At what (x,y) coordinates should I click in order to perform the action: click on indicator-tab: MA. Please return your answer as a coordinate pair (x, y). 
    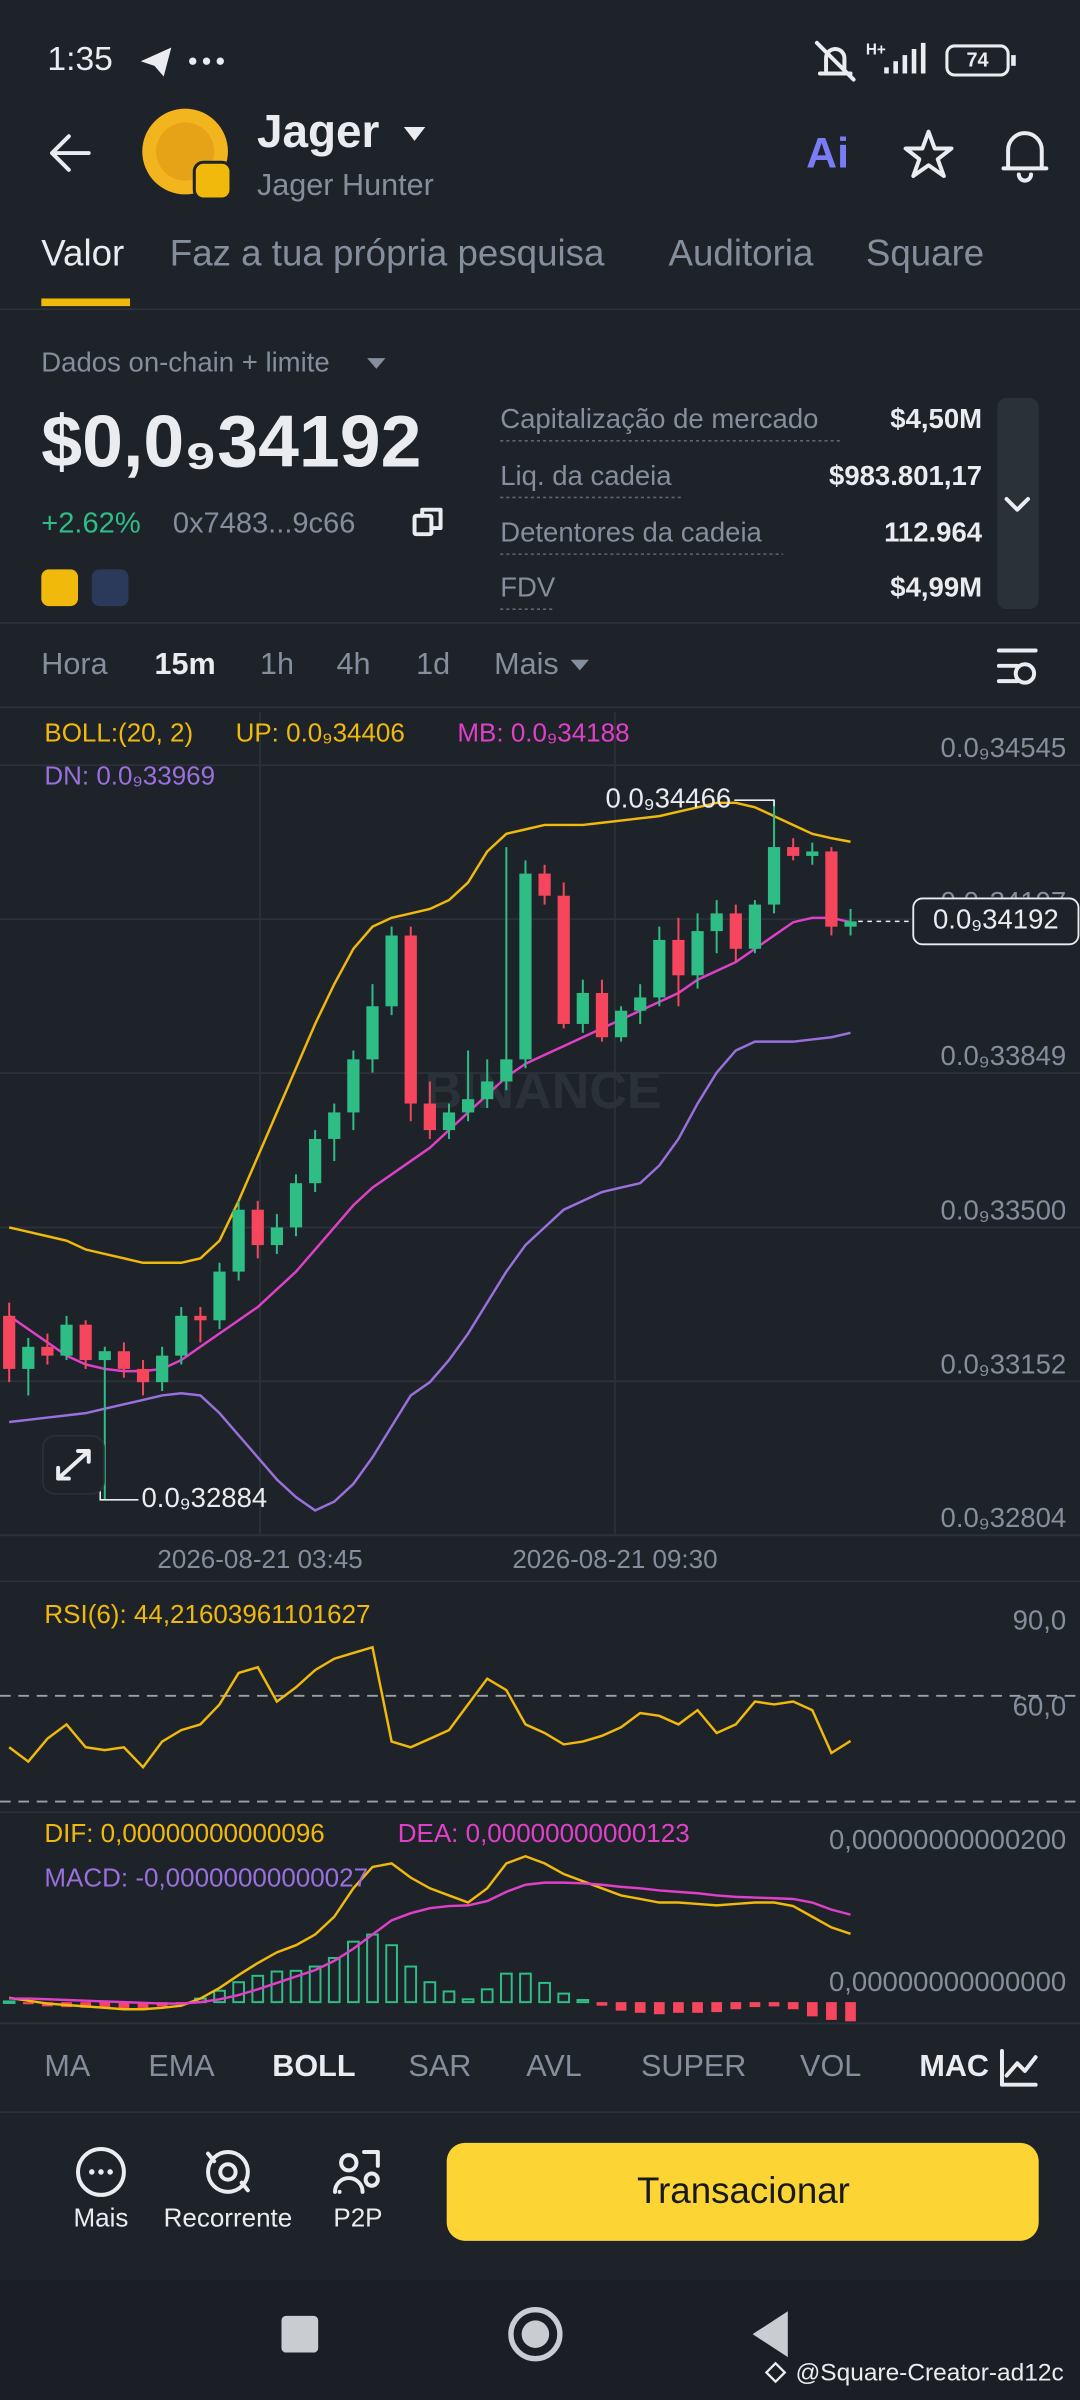
    Looking at the image, I should click on (67, 2066).